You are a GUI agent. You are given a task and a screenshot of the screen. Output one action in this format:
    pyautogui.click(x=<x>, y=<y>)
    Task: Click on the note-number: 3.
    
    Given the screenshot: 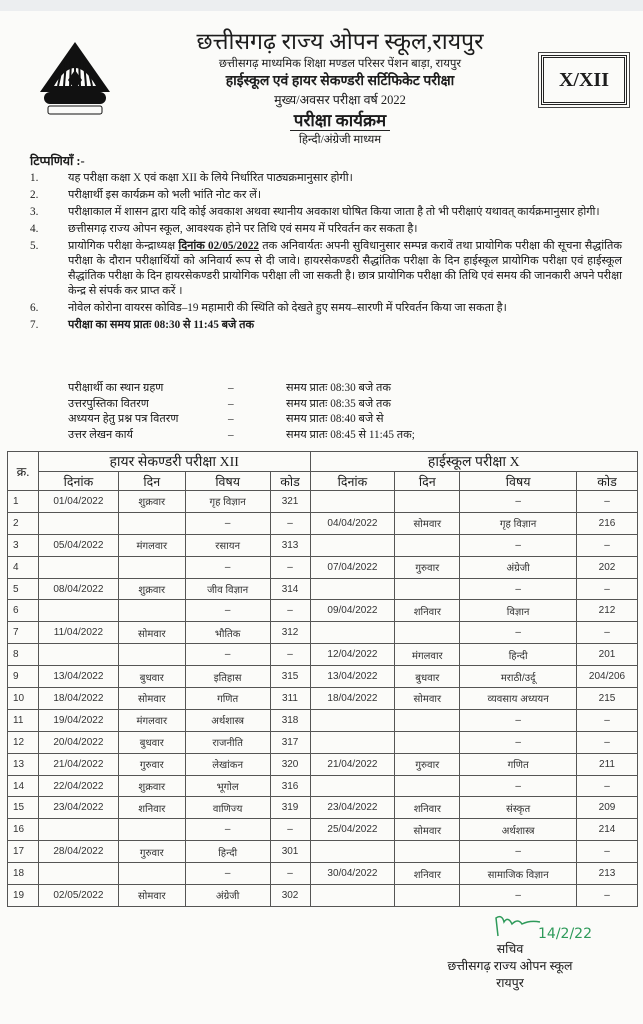 What is the action you would take?
    pyautogui.click(x=34, y=212)
    